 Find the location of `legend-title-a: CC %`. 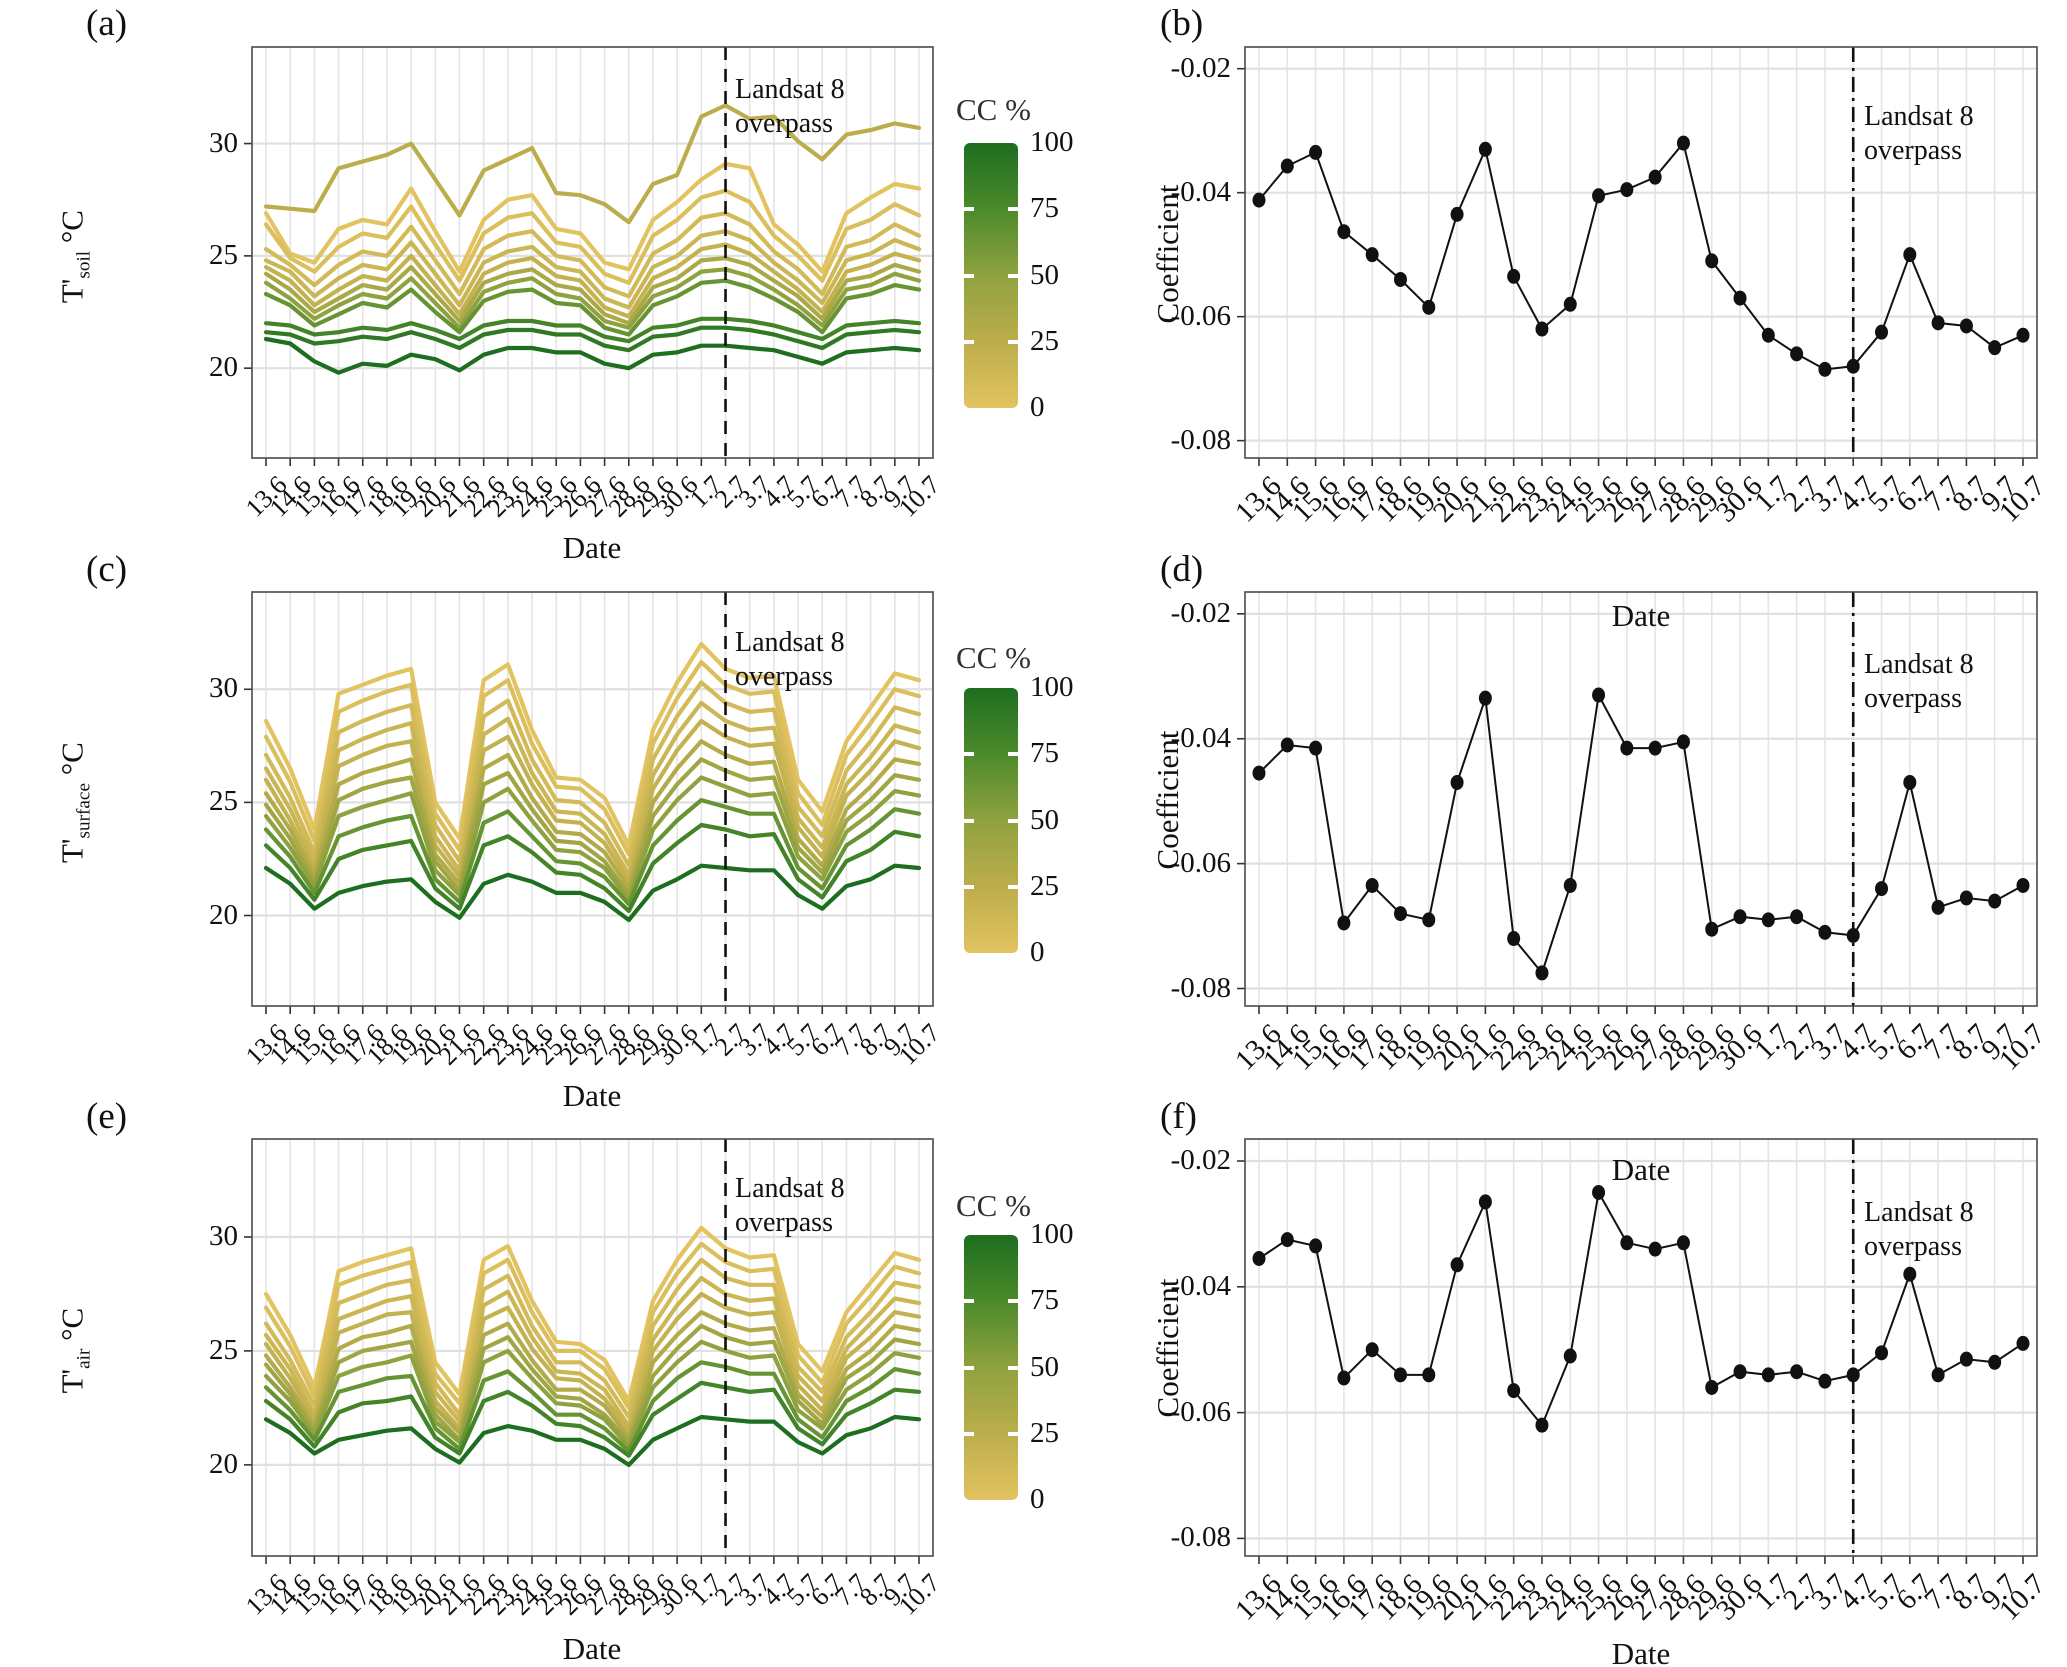

legend-title-a: CC % is located at coordinates (993, 109).